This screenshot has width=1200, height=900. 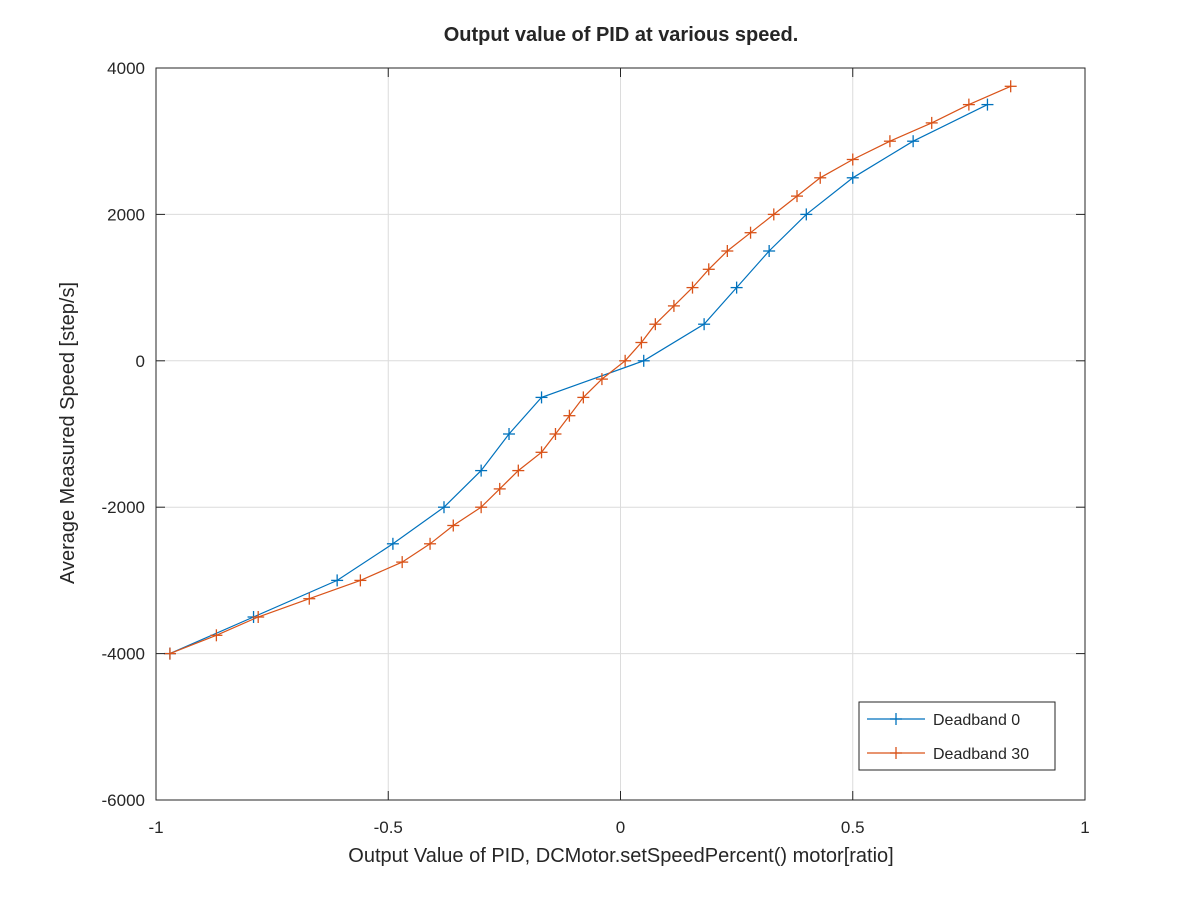 What do you see at coordinates (140, 361) in the screenshot?
I see `y-tick-label: 0` at bounding box center [140, 361].